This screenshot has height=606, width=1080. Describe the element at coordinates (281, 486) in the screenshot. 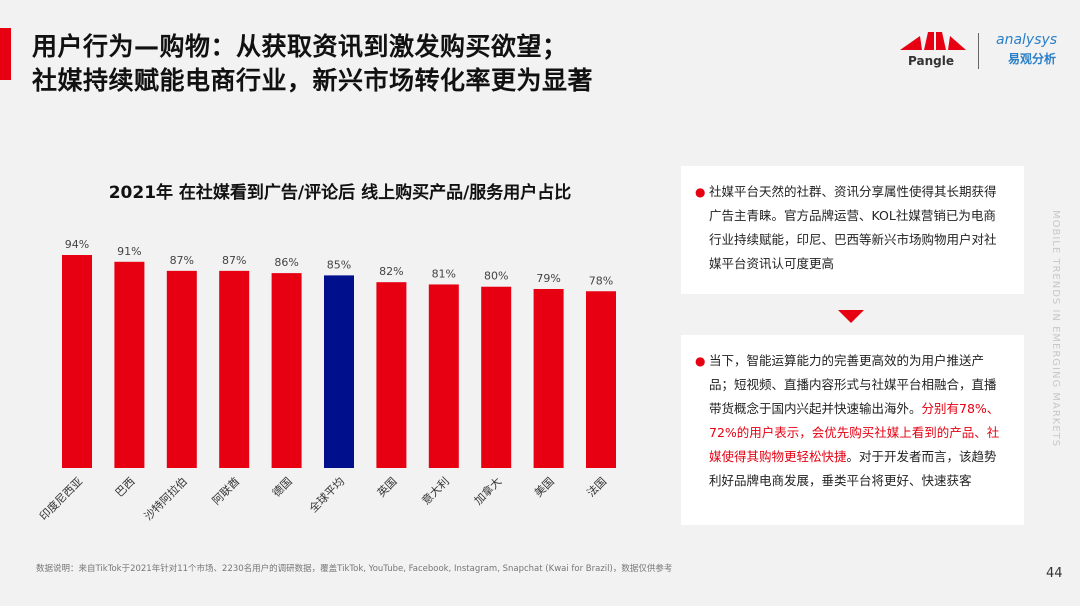

I see `category-label-4: 德国` at that location.